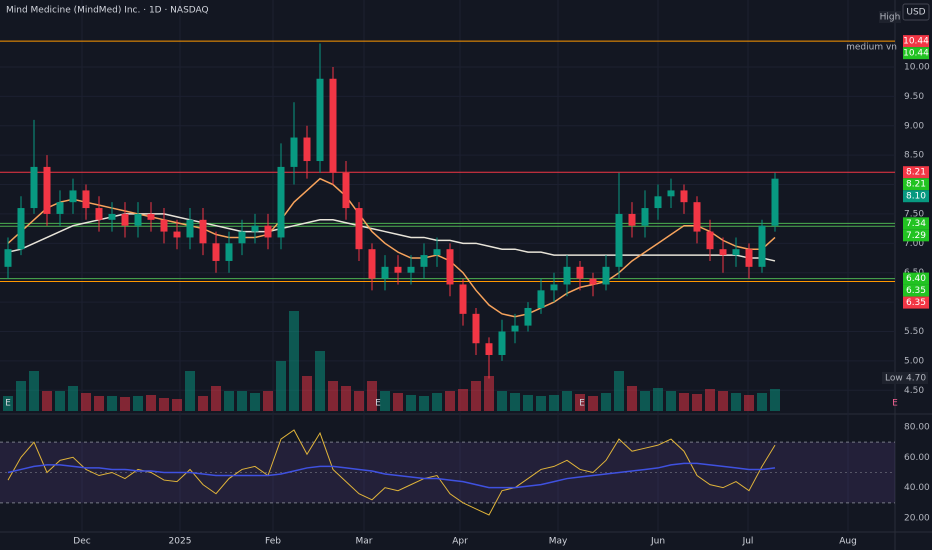 The height and width of the screenshot is (550, 932). I want to click on price-label: 10.44, so click(916, 54).